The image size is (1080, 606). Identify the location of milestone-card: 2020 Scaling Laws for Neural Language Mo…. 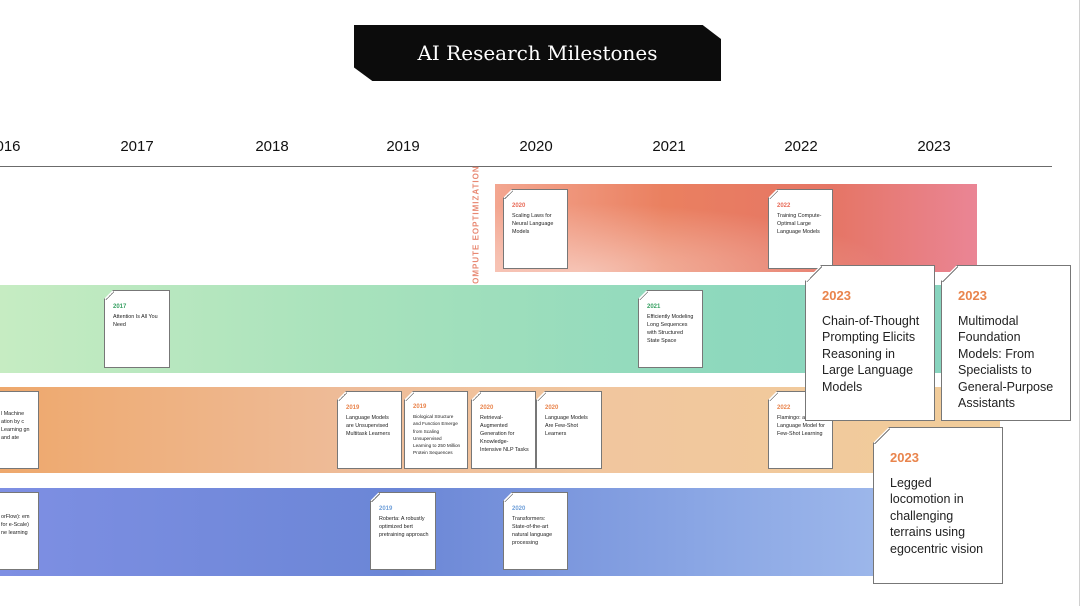
(535, 229).